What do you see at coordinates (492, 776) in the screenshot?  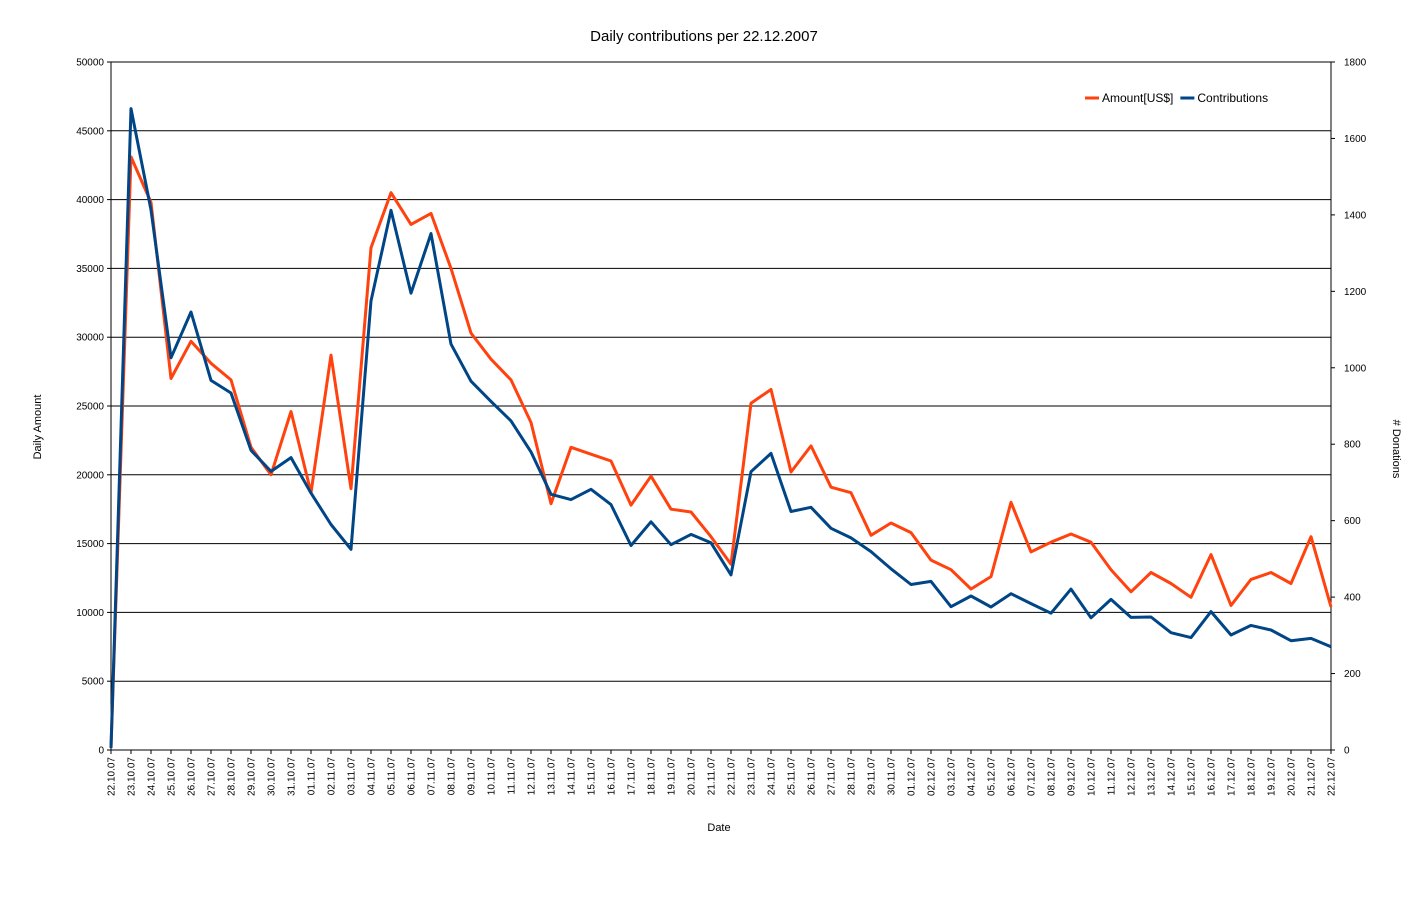 I see `x-tick-label: 10.11.07` at bounding box center [492, 776].